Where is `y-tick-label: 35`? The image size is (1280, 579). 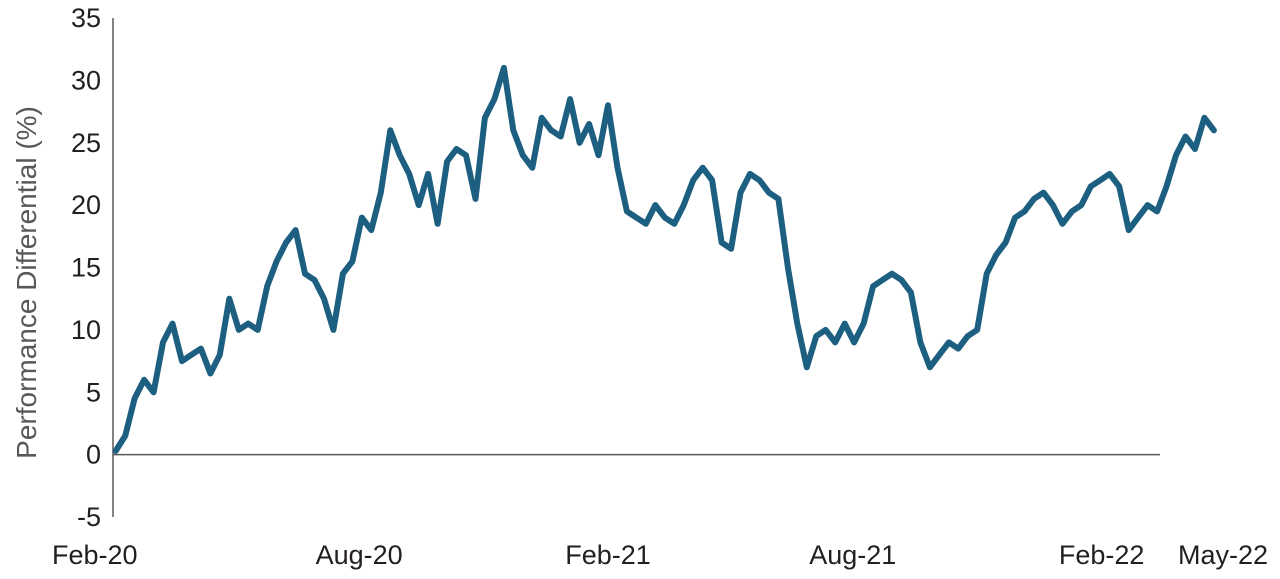 y-tick-label: 35 is located at coordinates (86, 18).